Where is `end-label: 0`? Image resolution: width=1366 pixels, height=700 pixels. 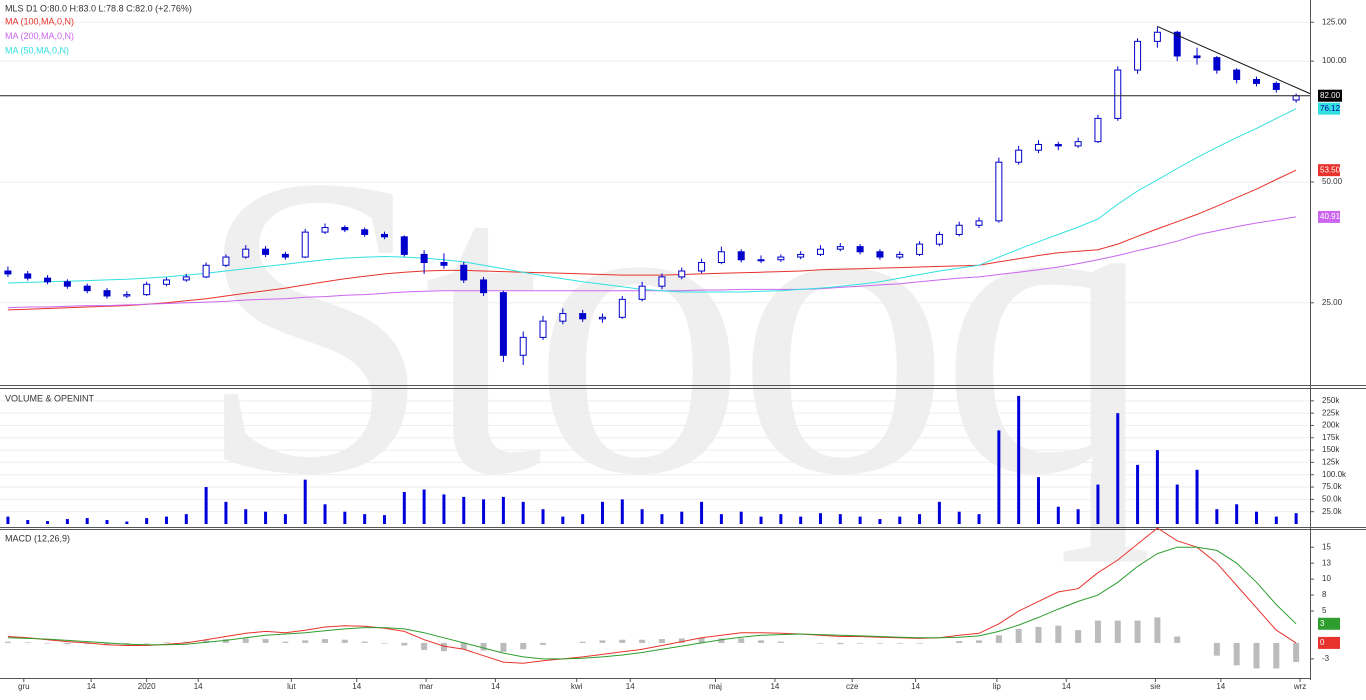 end-label: 0 is located at coordinates (1322, 642).